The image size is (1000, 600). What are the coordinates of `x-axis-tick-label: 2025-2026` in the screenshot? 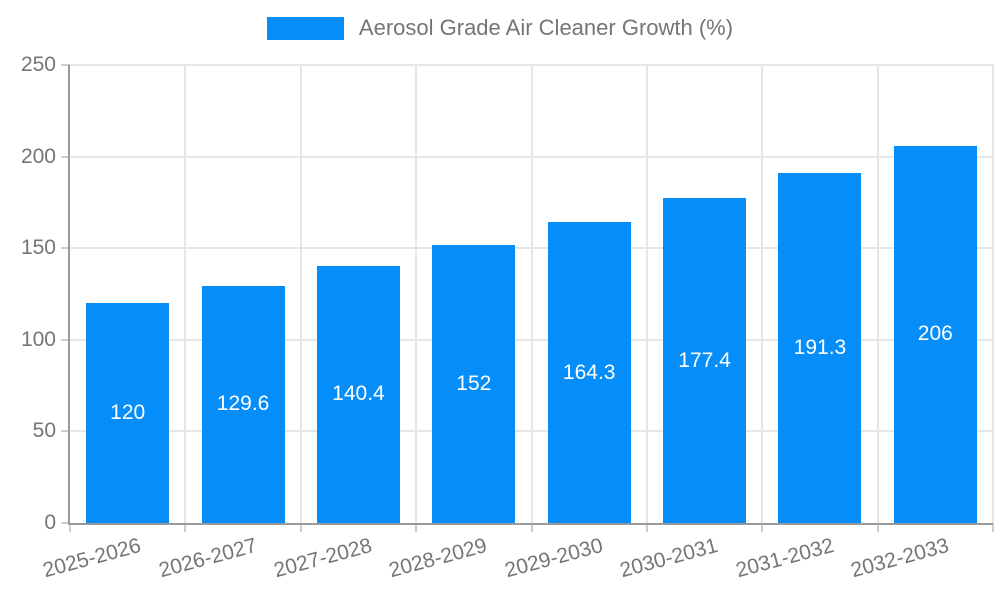 It's located at (92, 558).